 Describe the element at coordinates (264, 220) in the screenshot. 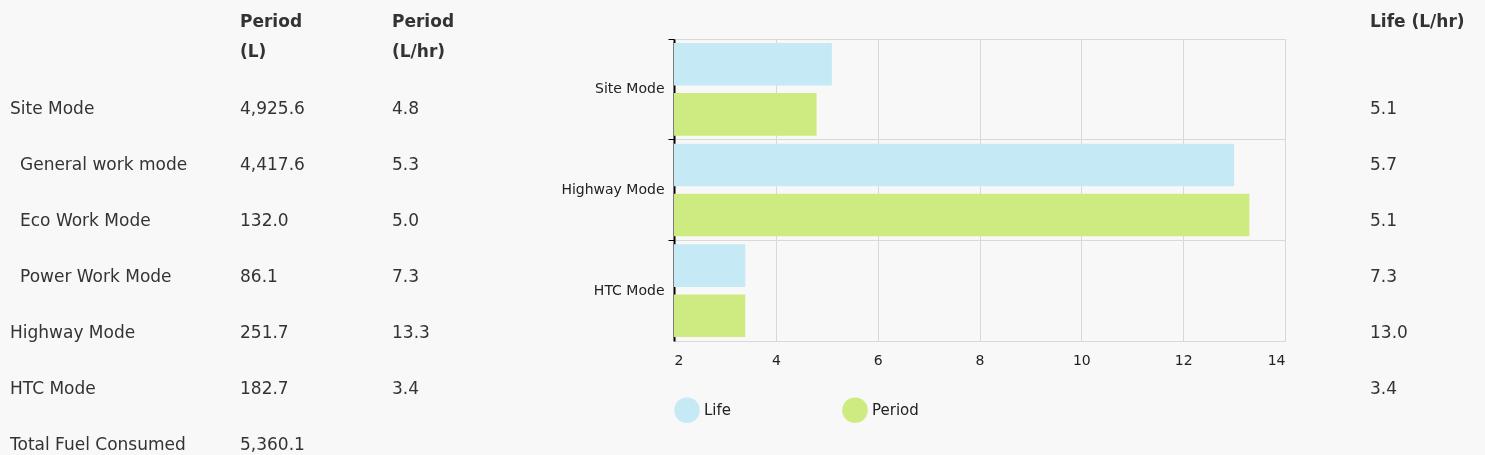

I see `data-label: 132.0` at that location.